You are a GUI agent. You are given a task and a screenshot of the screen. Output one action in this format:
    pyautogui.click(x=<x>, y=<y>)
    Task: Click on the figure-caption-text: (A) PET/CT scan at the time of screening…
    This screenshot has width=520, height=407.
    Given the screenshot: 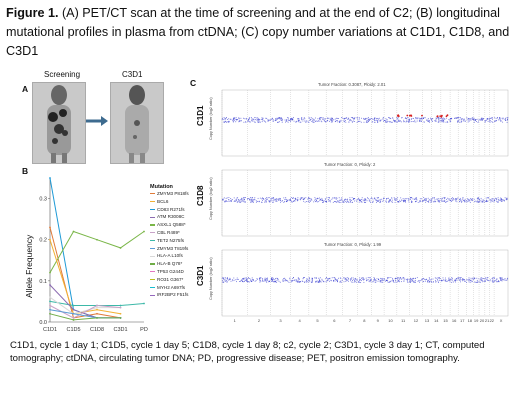 What is the action you would take?
    pyautogui.click(x=258, y=32)
    